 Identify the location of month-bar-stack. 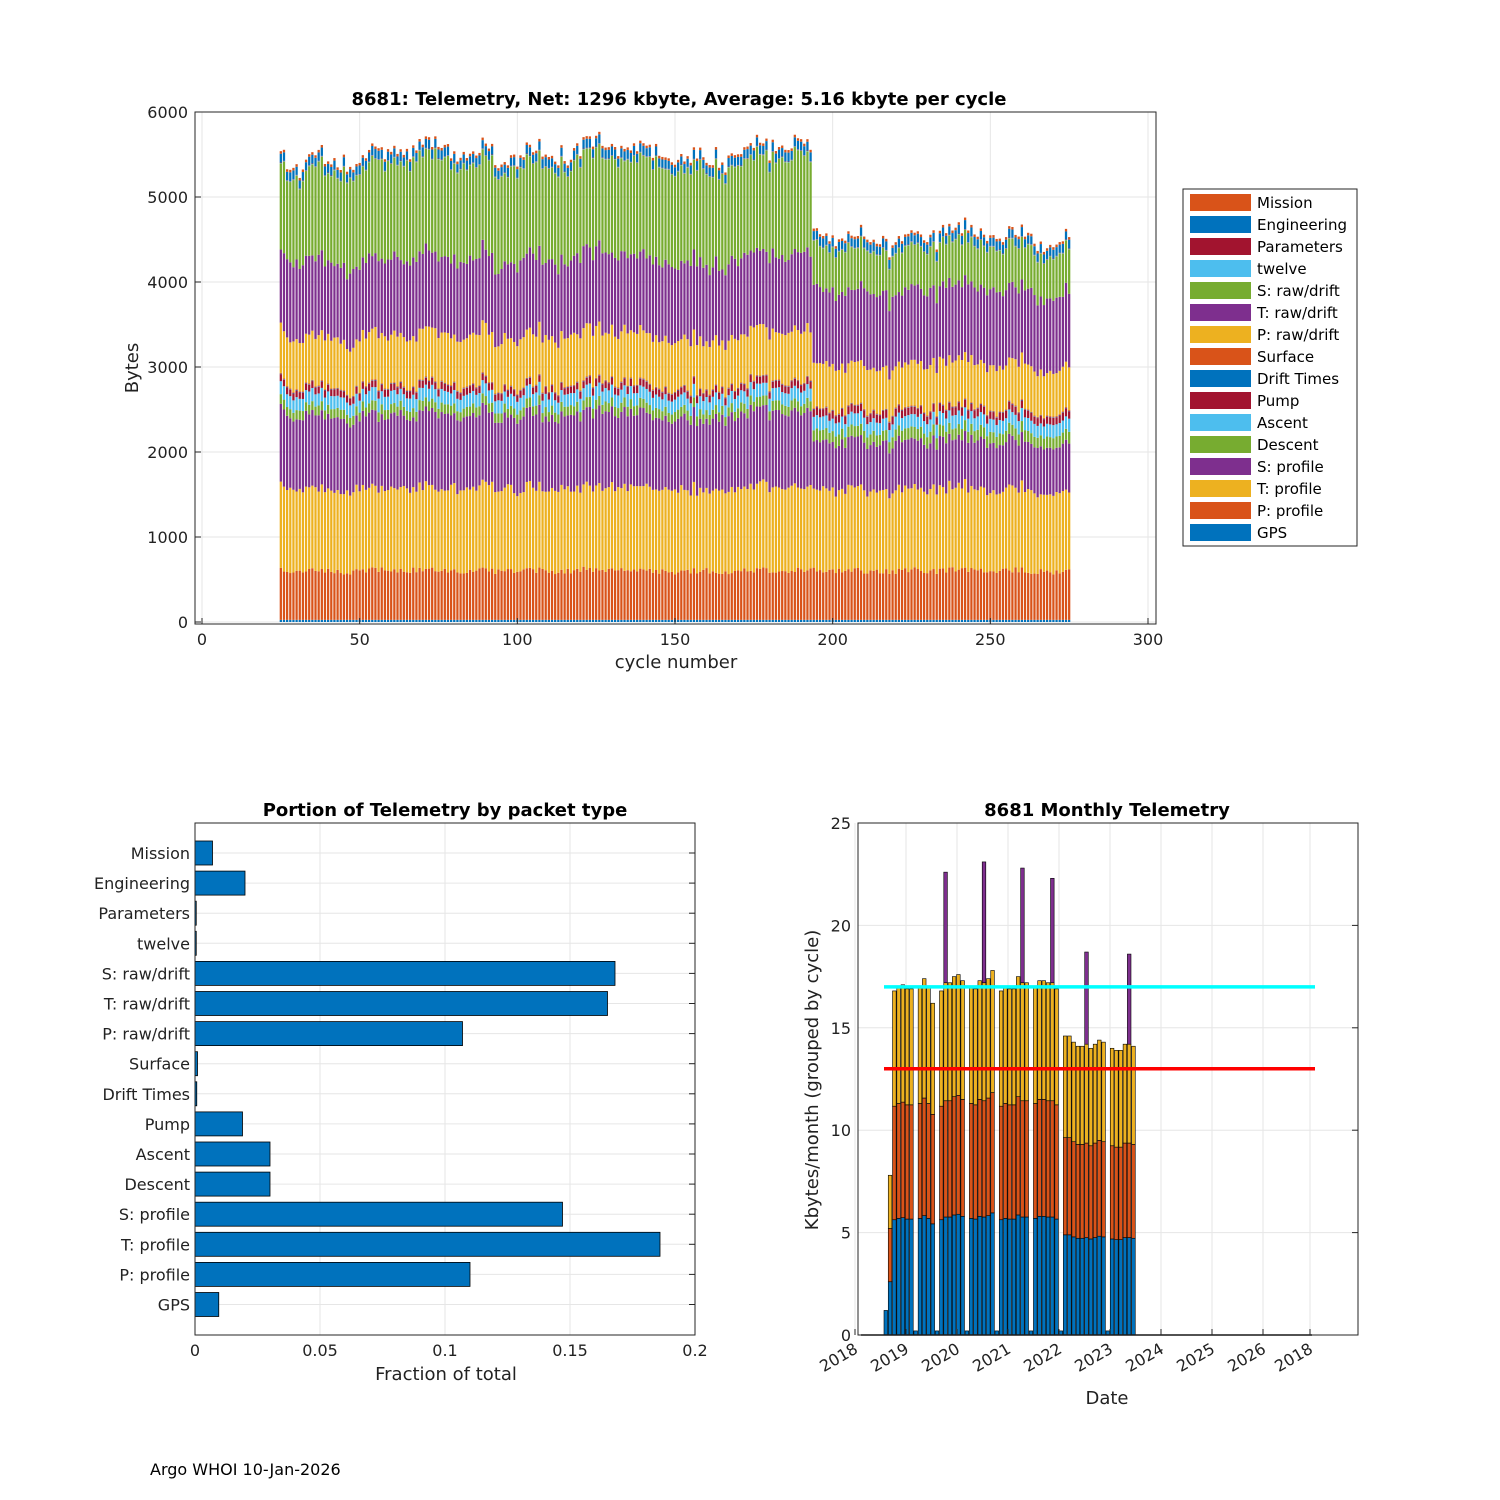
(1026, 1159).